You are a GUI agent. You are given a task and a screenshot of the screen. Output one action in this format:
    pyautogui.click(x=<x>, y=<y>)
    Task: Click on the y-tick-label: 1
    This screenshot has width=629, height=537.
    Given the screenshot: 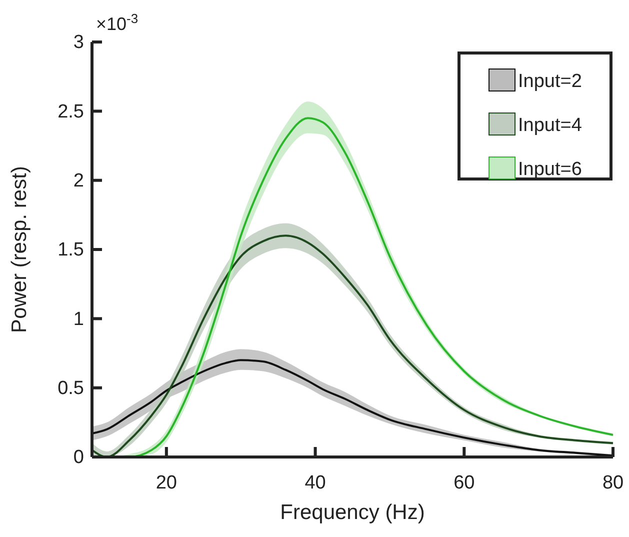 What is the action you would take?
    pyautogui.click(x=78, y=319)
    